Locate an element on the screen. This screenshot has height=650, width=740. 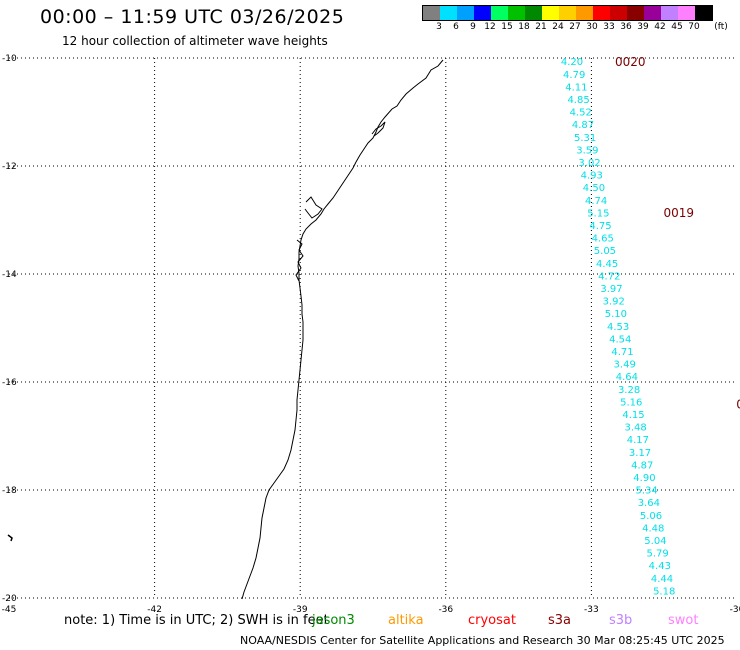
legend-labels: 3 6 9 12 15 18 21 24 27 30 33 36 39 42 45 70 (ft) is located at coordinates (575, 28).